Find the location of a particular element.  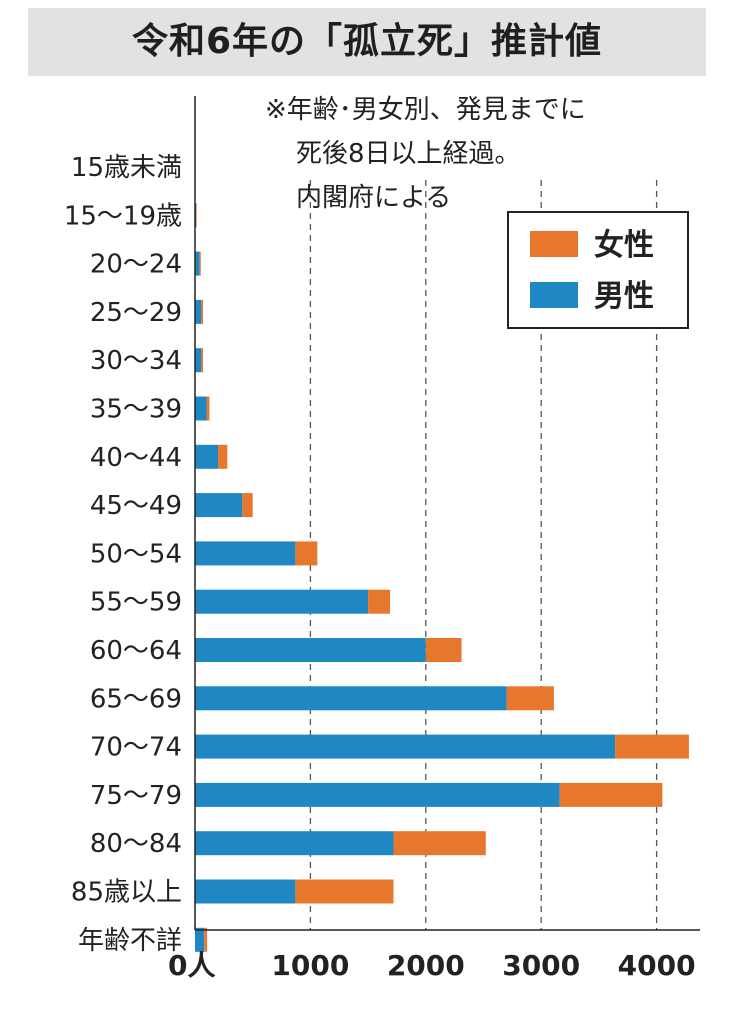

legend-swatch-male is located at coordinates (554, 295).